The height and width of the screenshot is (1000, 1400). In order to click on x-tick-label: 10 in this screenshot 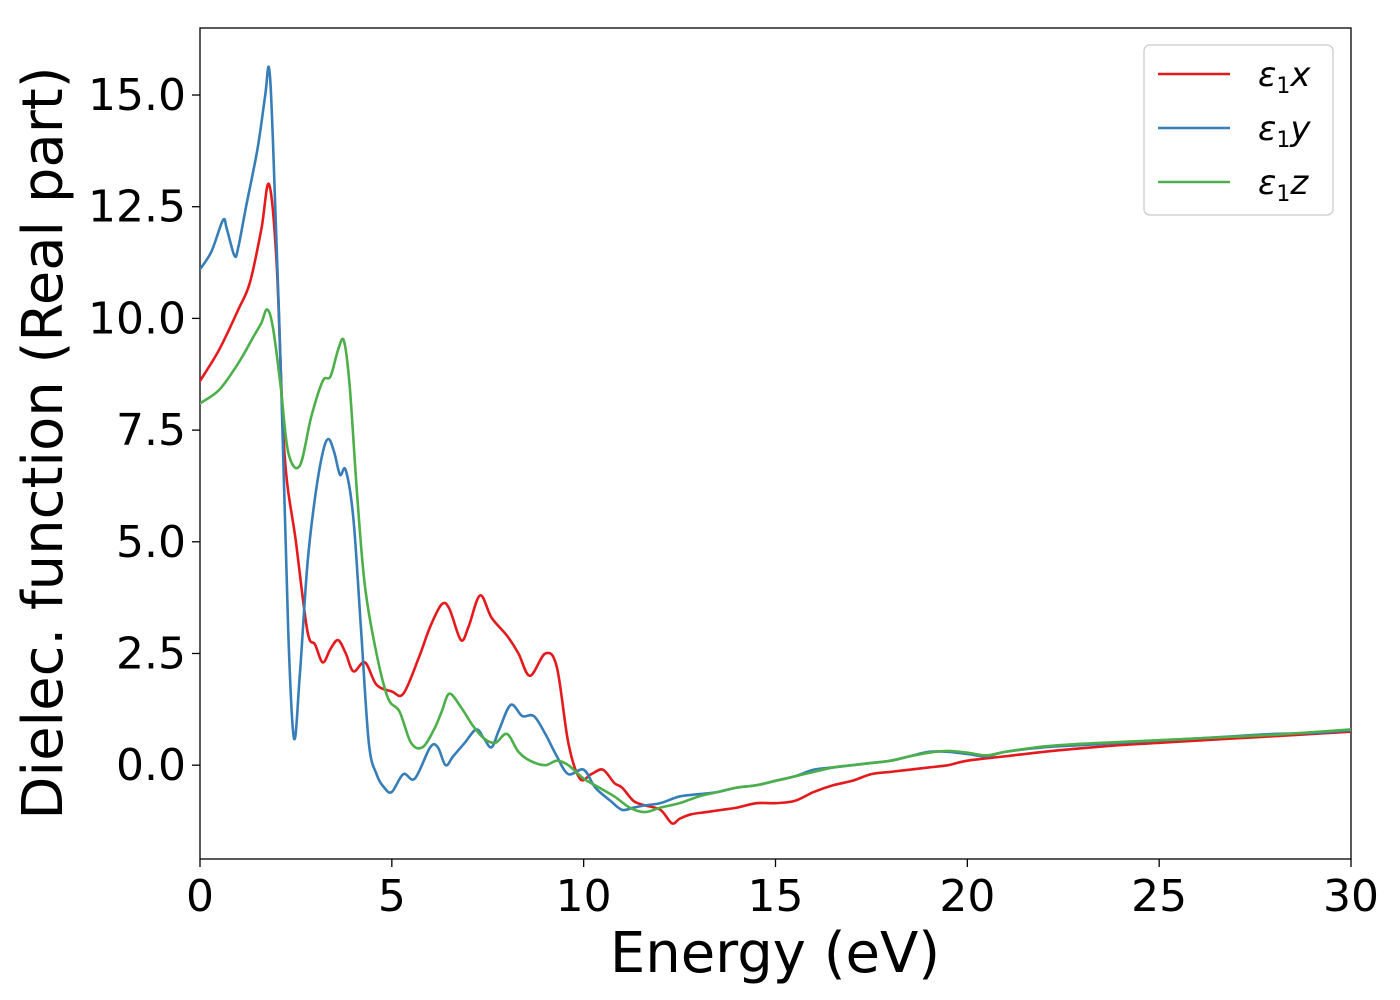, I will do `click(584, 896)`.